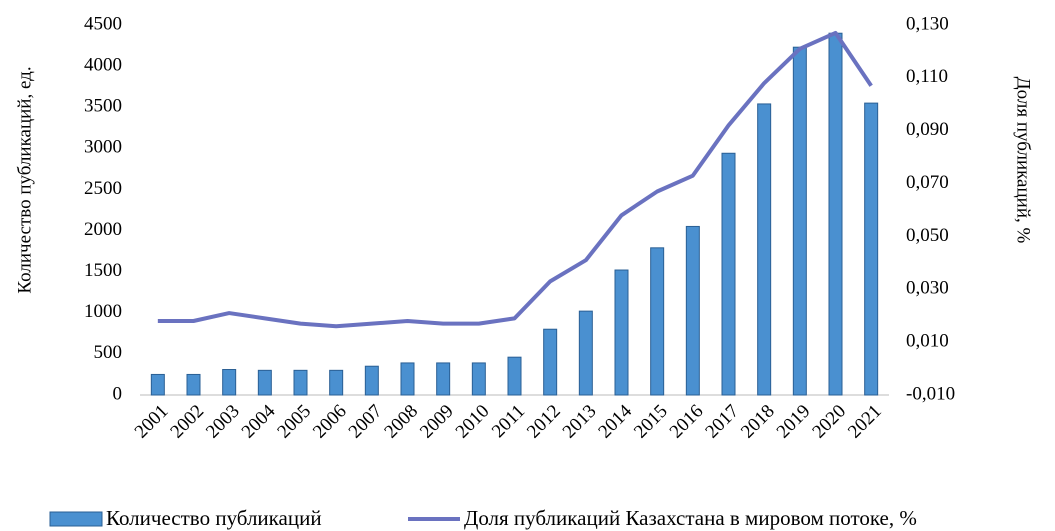 Image resolution: width=1055 pixels, height=531 pixels. Describe the element at coordinates (829, 422) in the screenshot. I see `x-tick-label: 2020` at that location.